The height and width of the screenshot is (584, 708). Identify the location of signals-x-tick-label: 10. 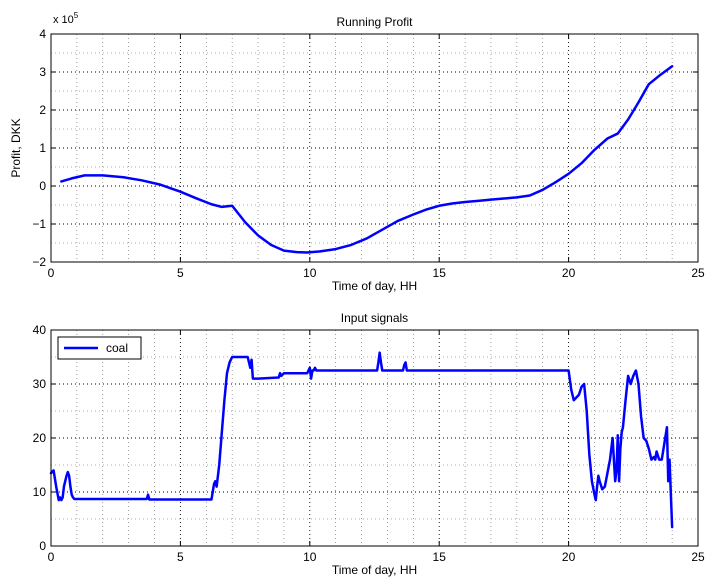
(310, 557).